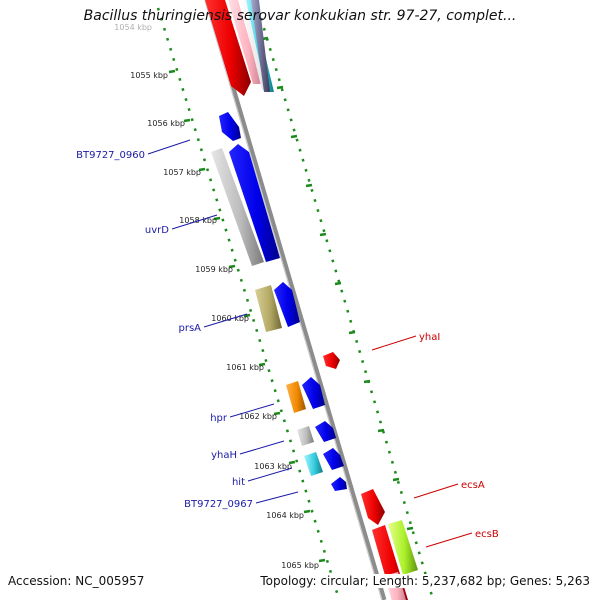 The width and height of the screenshot is (600, 600). What do you see at coordinates (245, 367) in the screenshot?
I see `kbp-label: 1061 kbp` at bounding box center [245, 367].